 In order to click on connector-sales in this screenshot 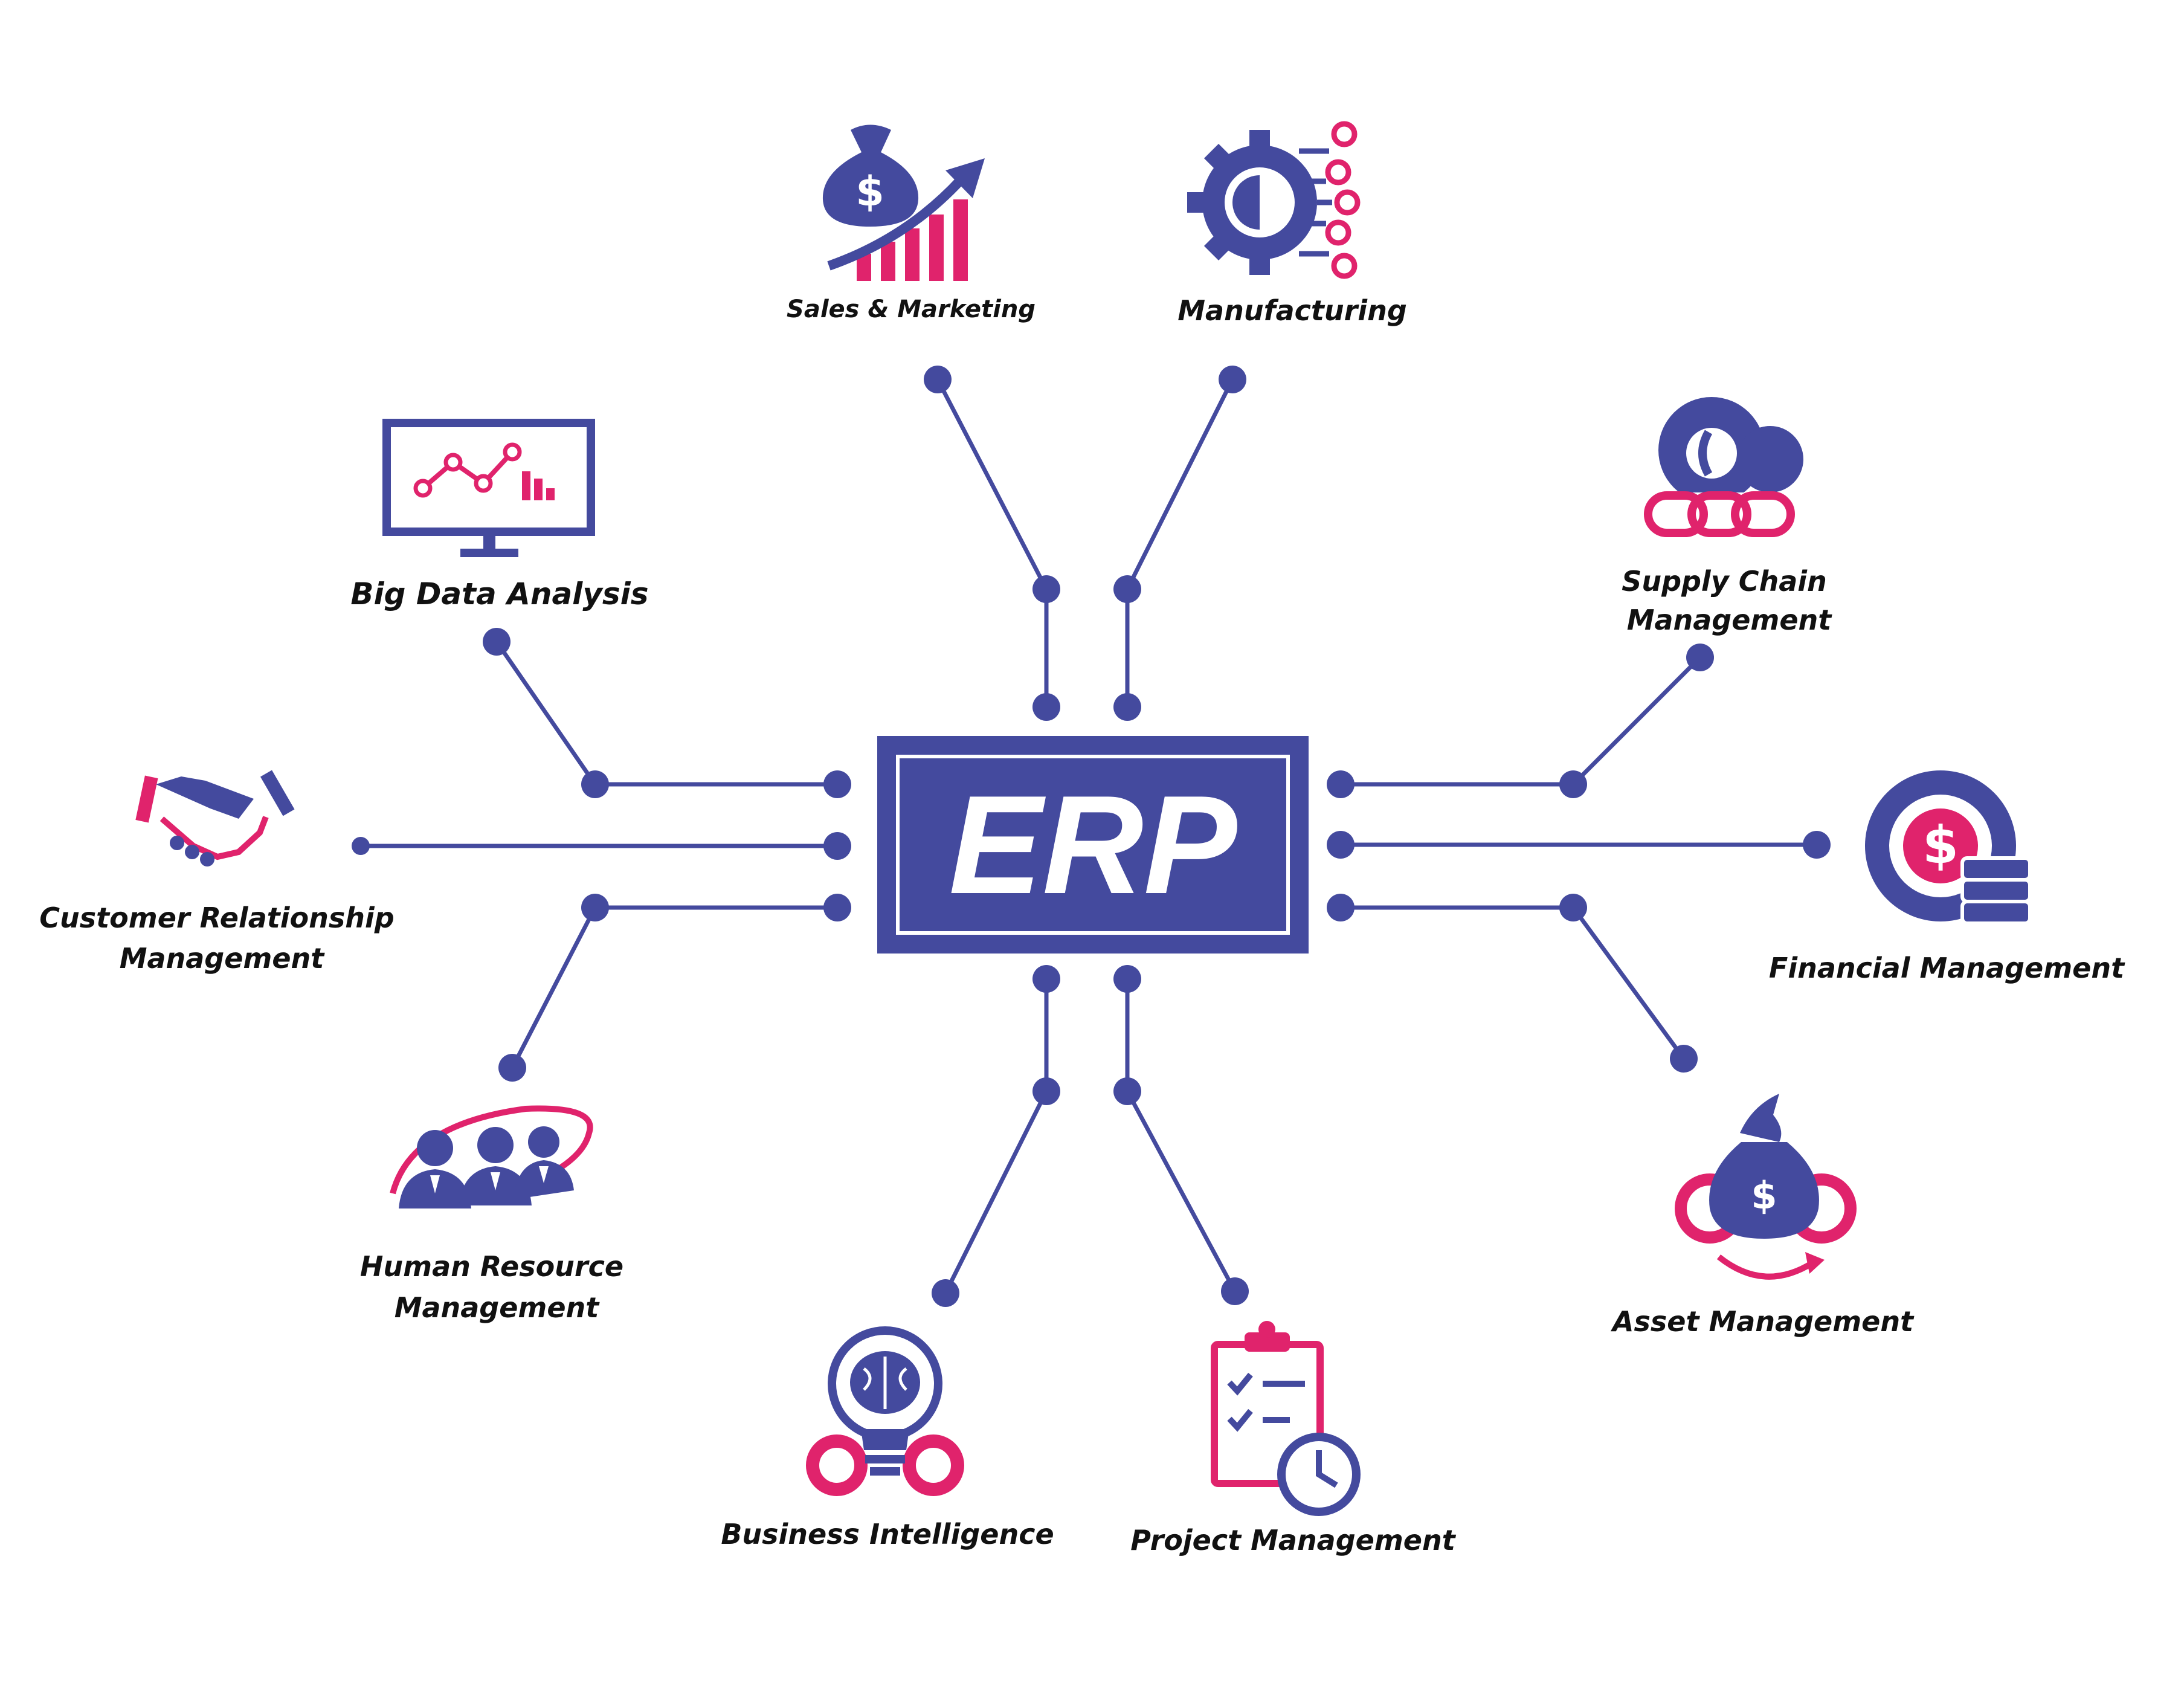, I will do `click(992, 543)`.